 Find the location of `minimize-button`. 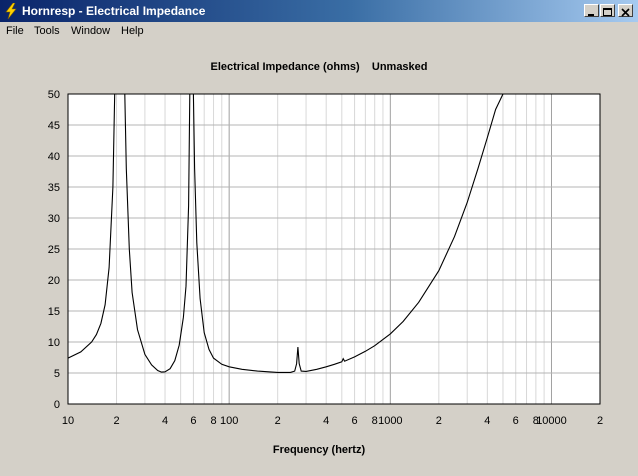

minimize-button is located at coordinates (591, 10).